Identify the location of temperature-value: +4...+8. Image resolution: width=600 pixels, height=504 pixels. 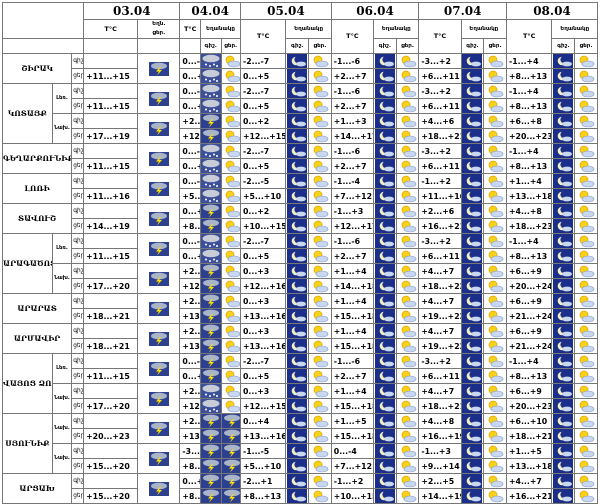
(529, 211).